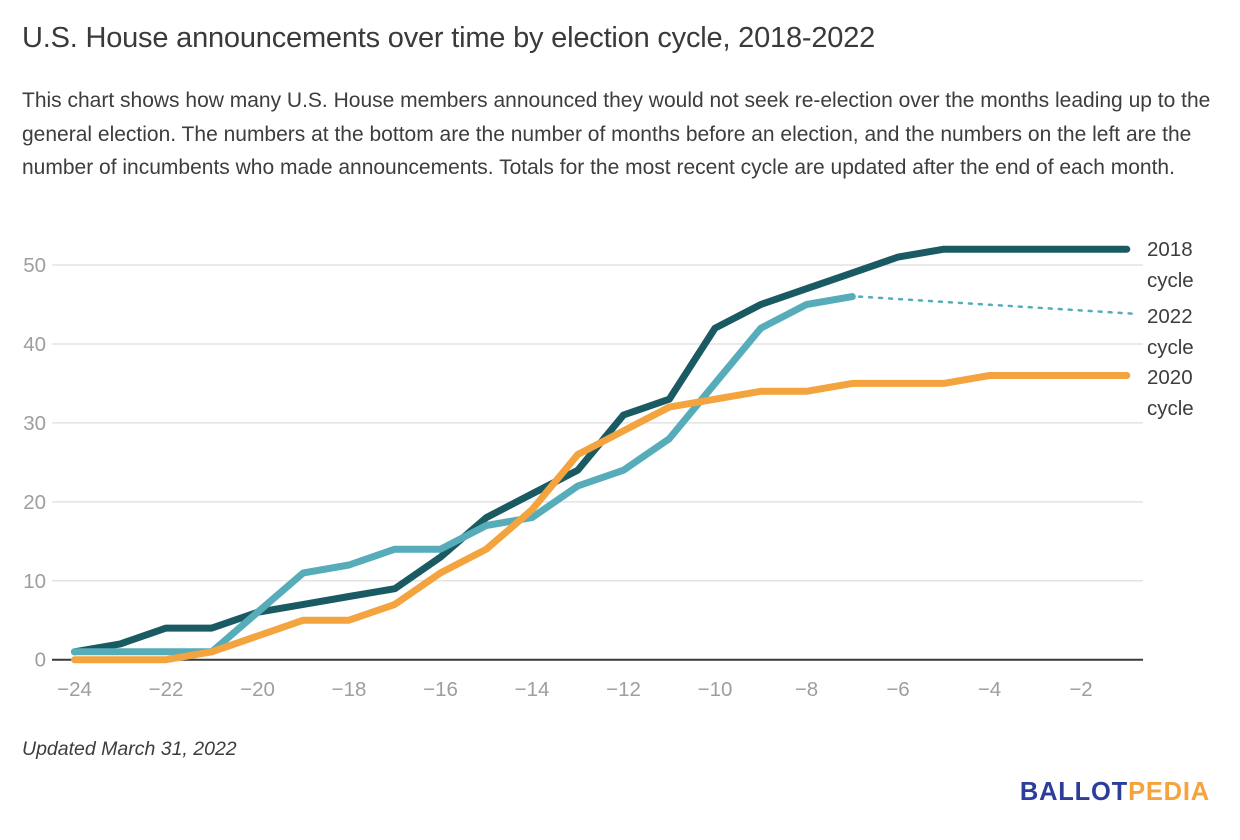 Image resolution: width=1240 pixels, height=840 pixels. I want to click on y-tick-label-40: 40, so click(34, 344).